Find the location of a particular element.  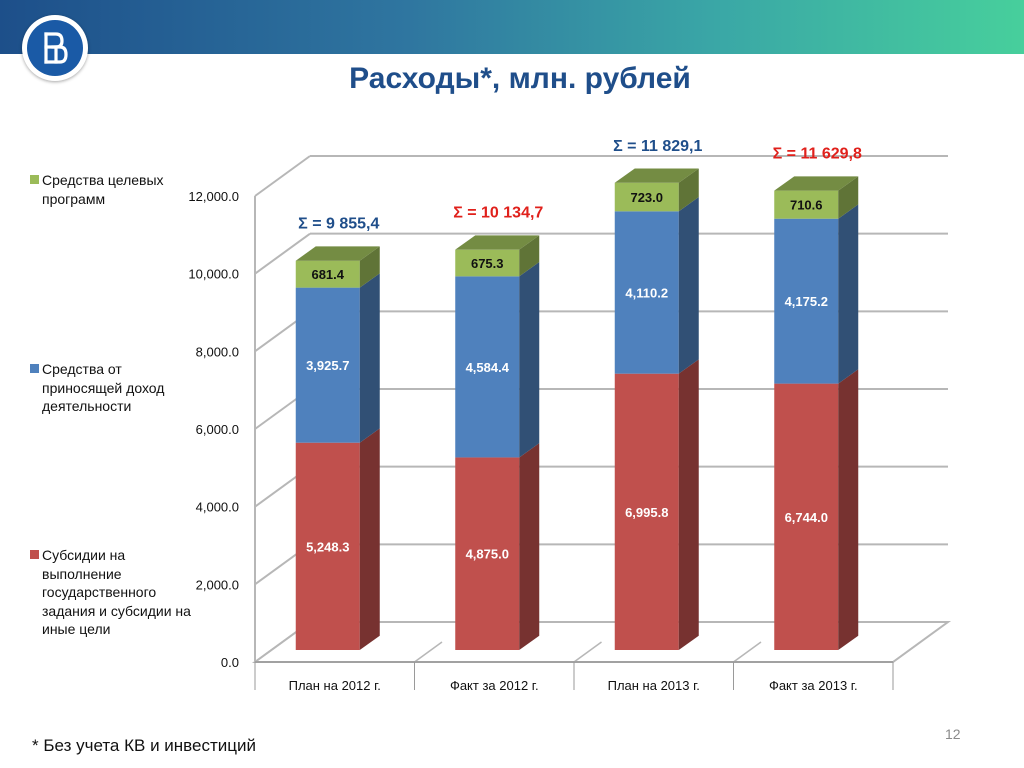

bar-data-label: 3,925.7 is located at coordinates (327, 365).